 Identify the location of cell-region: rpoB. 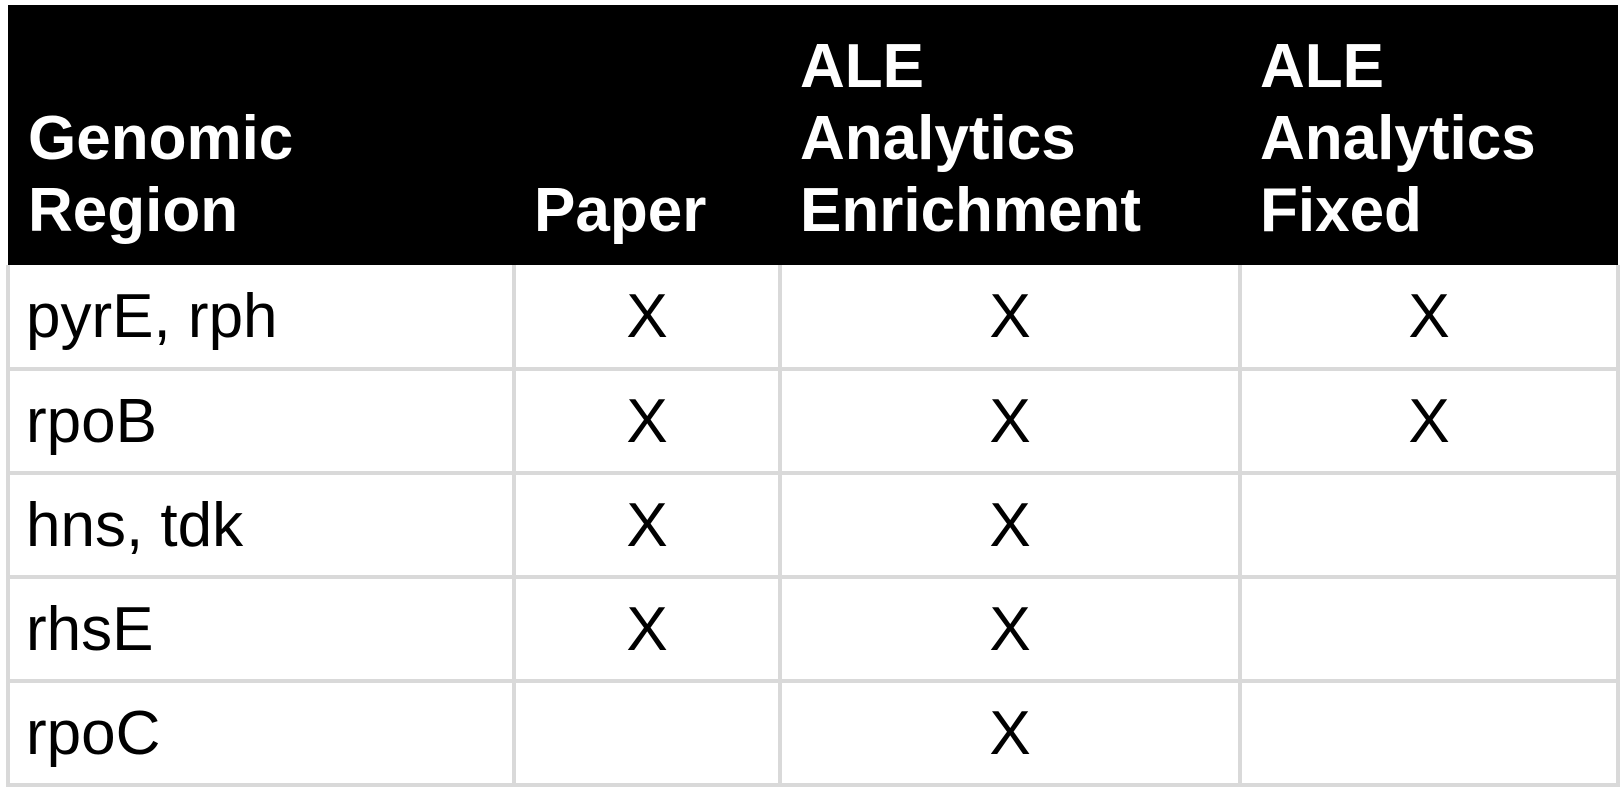
(261, 421).